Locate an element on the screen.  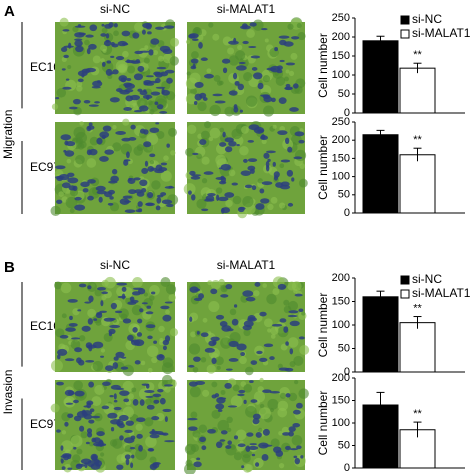
legend-swatch is located at coordinates (405, 20).